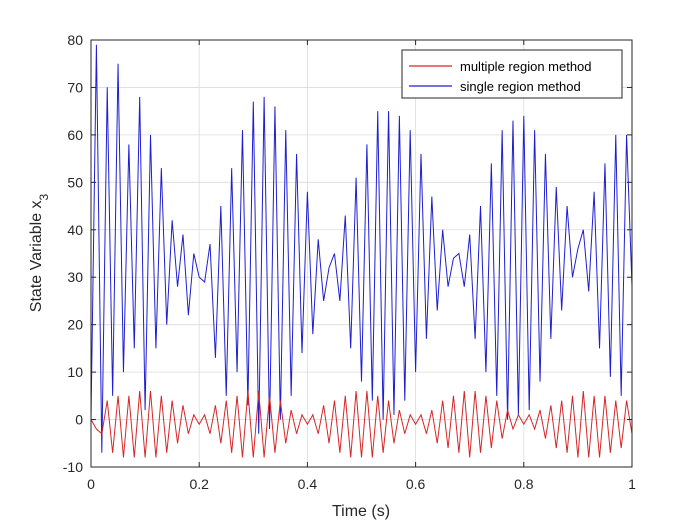 This screenshot has width=700, height=525. What do you see at coordinates (632, 484) in the screenshot?
I see `x-tick-label: 1` at bounding box center [632, 484].